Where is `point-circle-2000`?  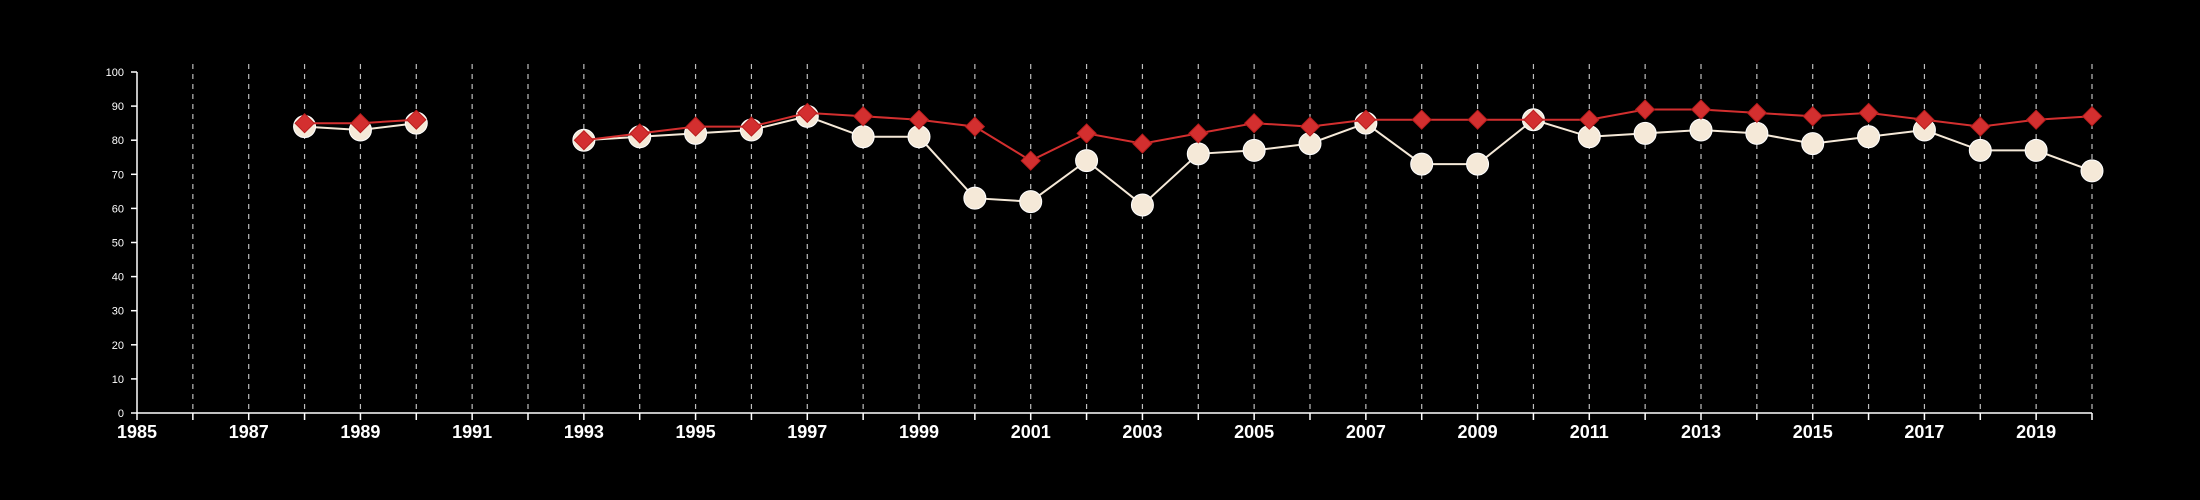 point-circle-2000 is located at coordinates (975, 198).